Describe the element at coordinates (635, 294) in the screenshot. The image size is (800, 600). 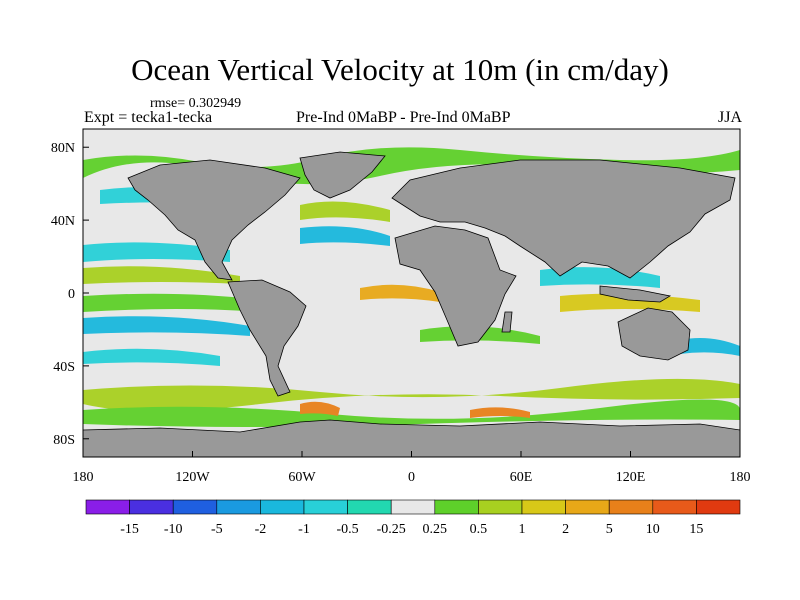
I see `indonesia` at that location.